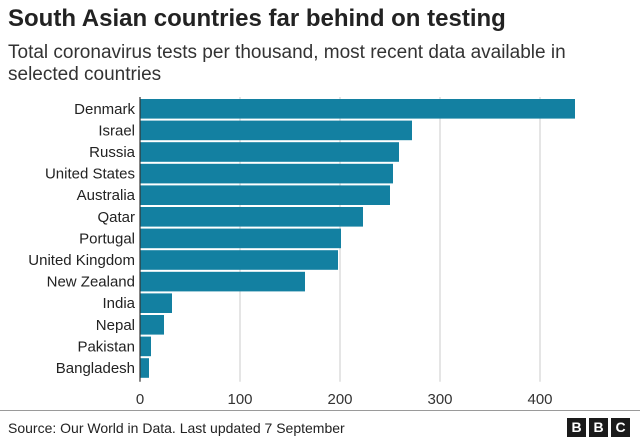 The width and height of the screenshot is (640, 444). What do you see at coordinates (269, 152) in the screenshot?
I see `bar-russia` at bounding box center [269, 152].